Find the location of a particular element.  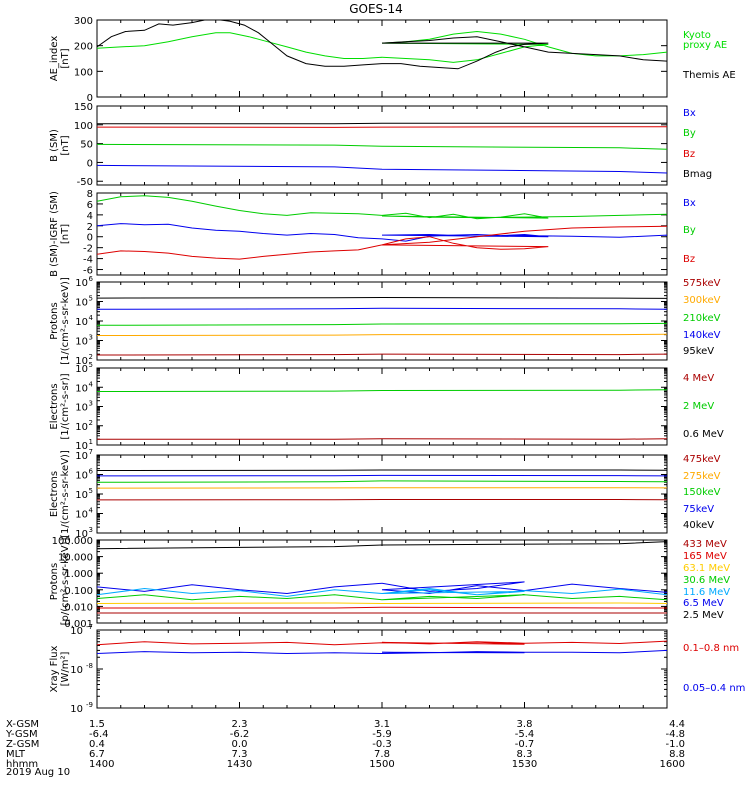

y-tick-exponent: 1 is located at coordinates (91, 442).